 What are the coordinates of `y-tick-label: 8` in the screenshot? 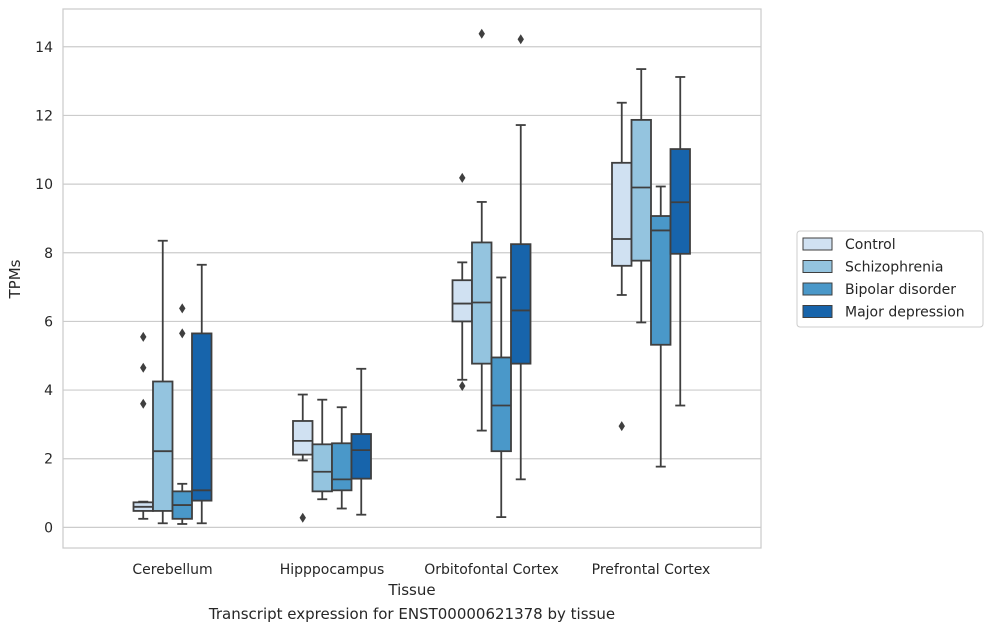 It's located at (48, 254).